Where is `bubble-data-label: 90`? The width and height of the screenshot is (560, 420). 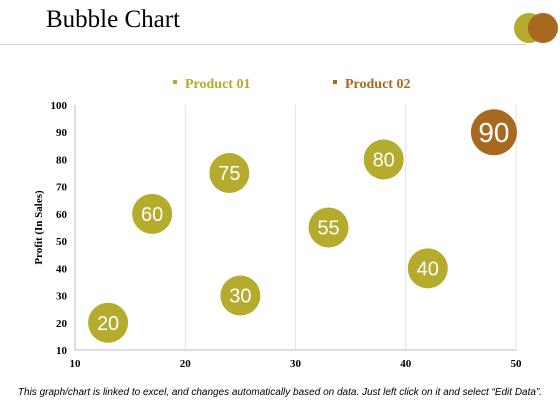
bubble-data-label: 90 is located at coordinates (493, 132).